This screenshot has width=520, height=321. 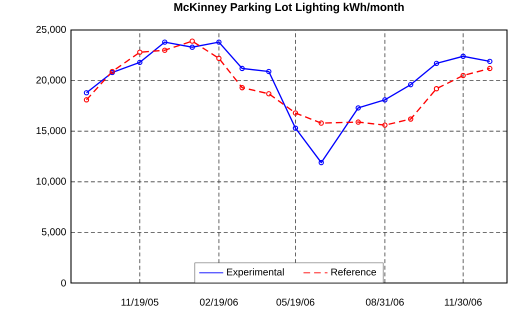 I want to click on x-tick-label: 11/30/06, so click(x=463, y=302).